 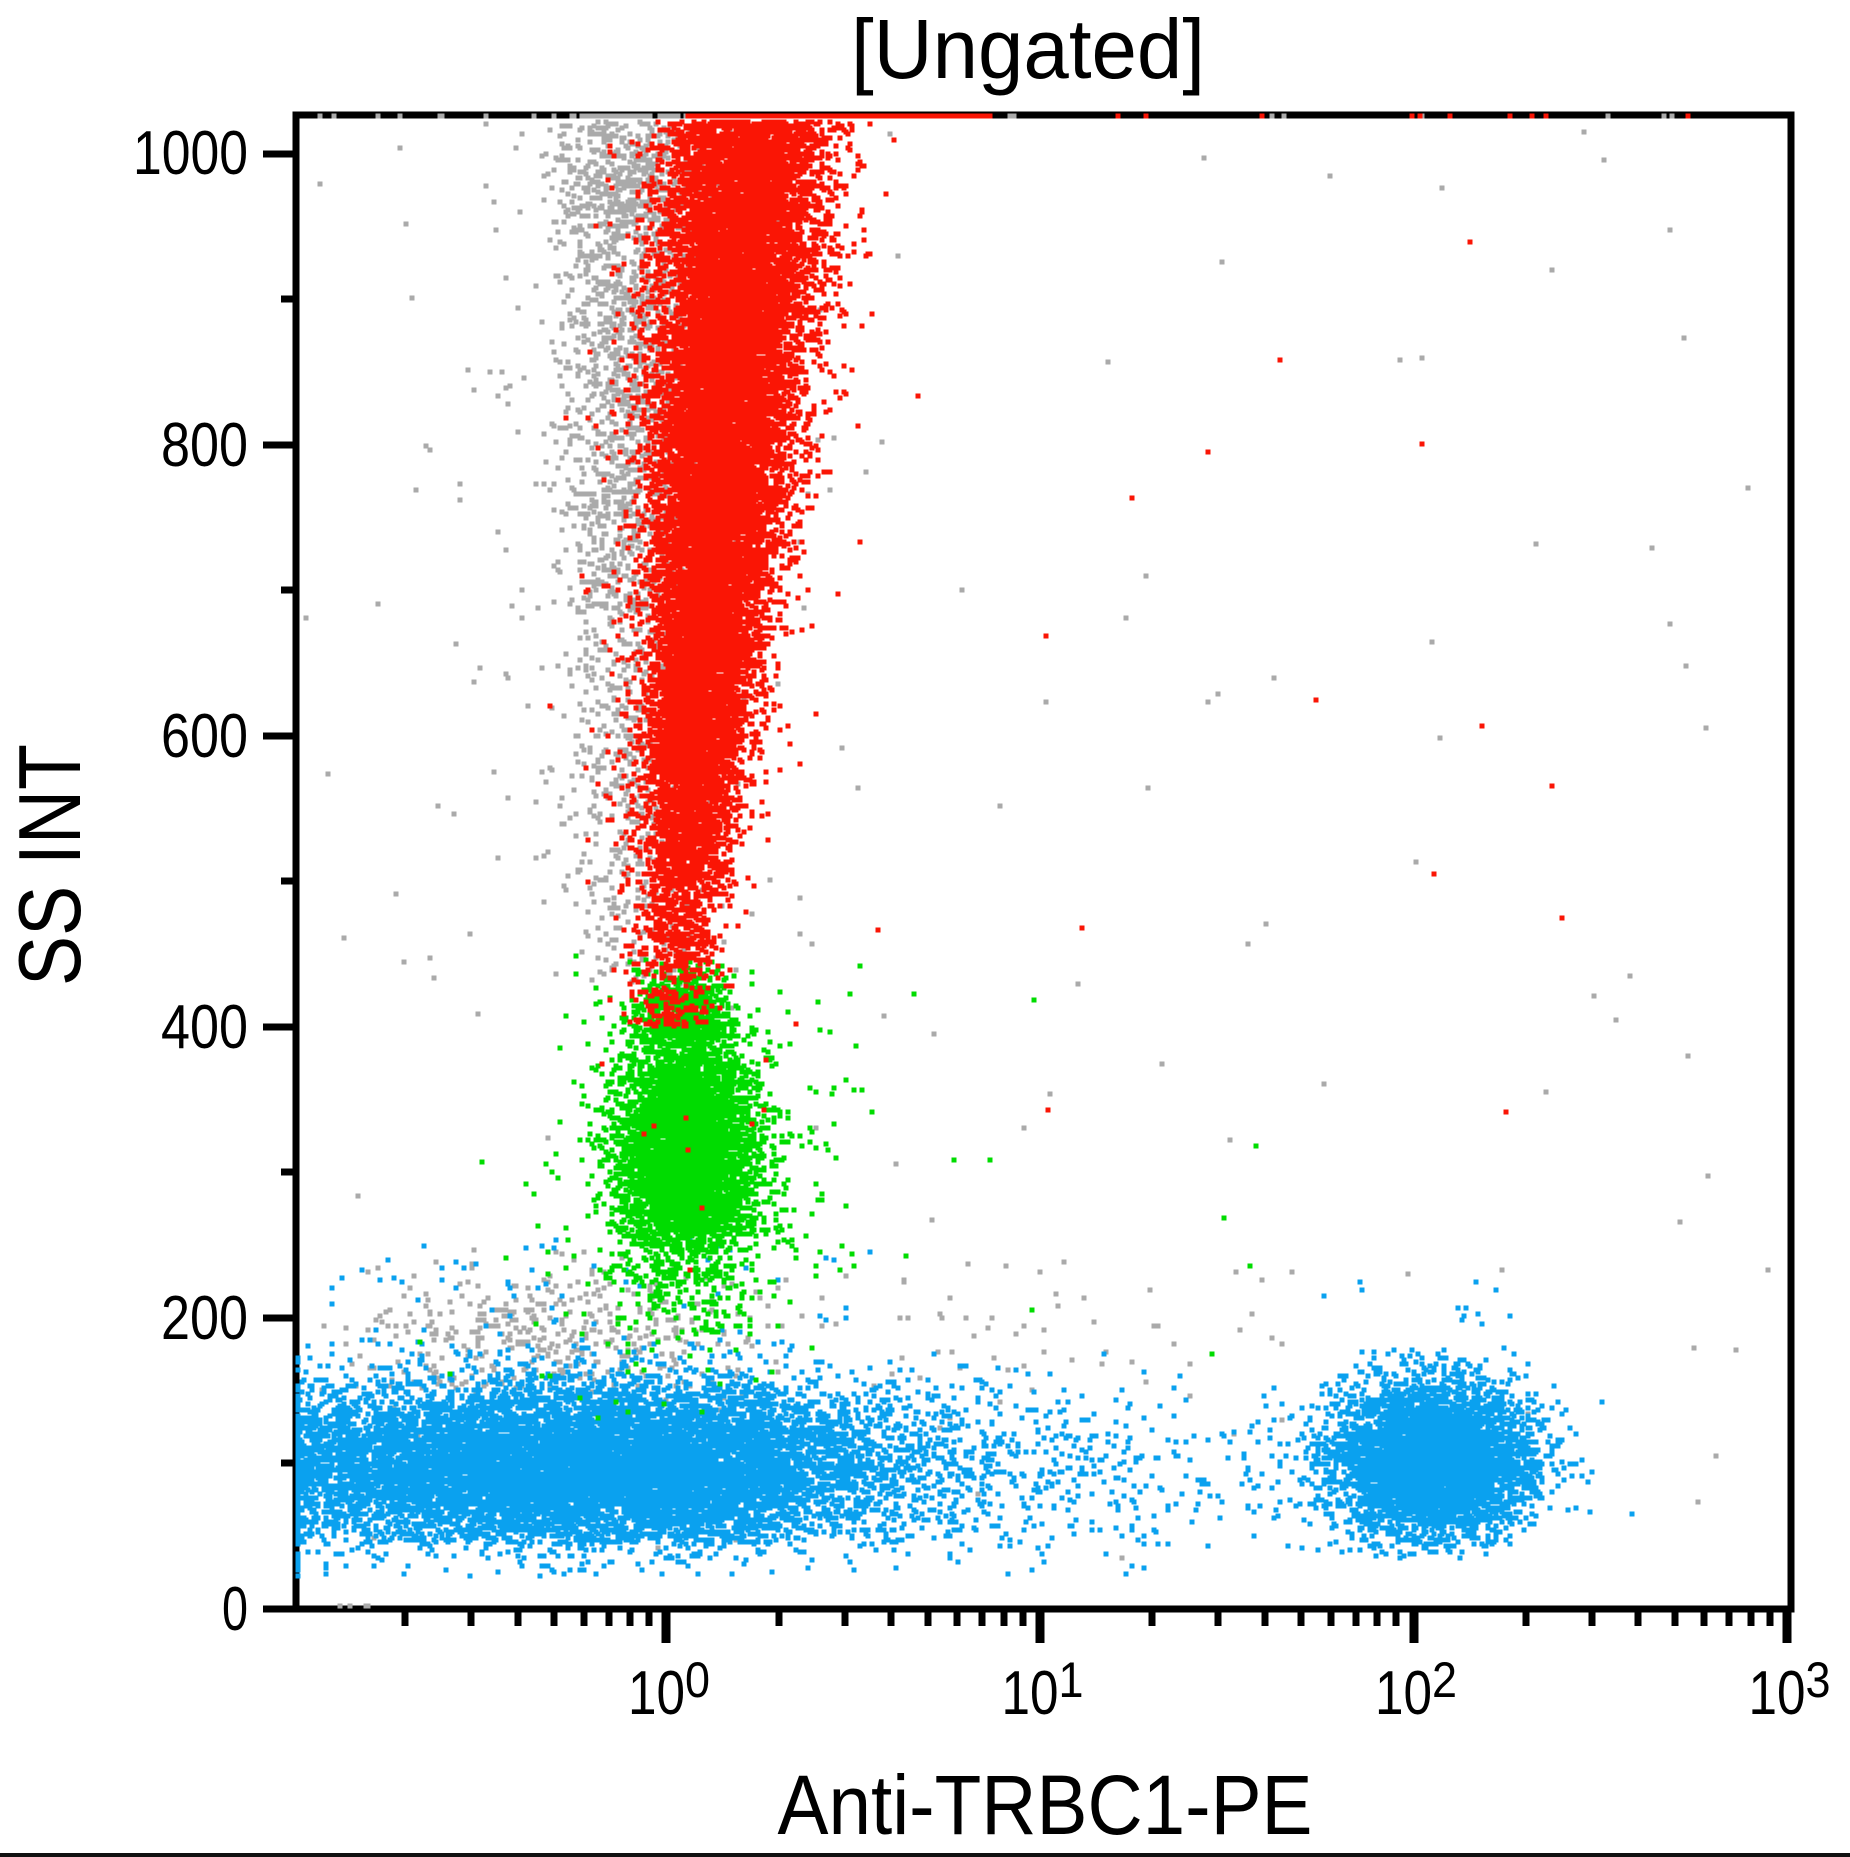 I want to click on svg-text: Anti-TRBC1-PE, so click(x=1045, y=1805).